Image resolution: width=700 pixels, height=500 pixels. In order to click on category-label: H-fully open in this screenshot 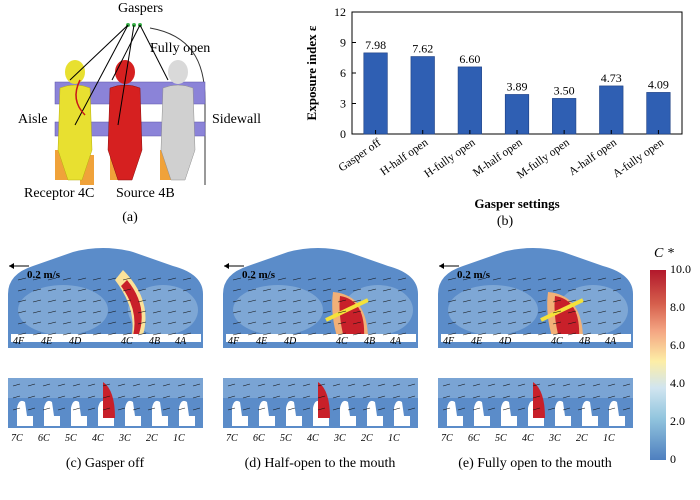, I will do `click(449, 158)`.